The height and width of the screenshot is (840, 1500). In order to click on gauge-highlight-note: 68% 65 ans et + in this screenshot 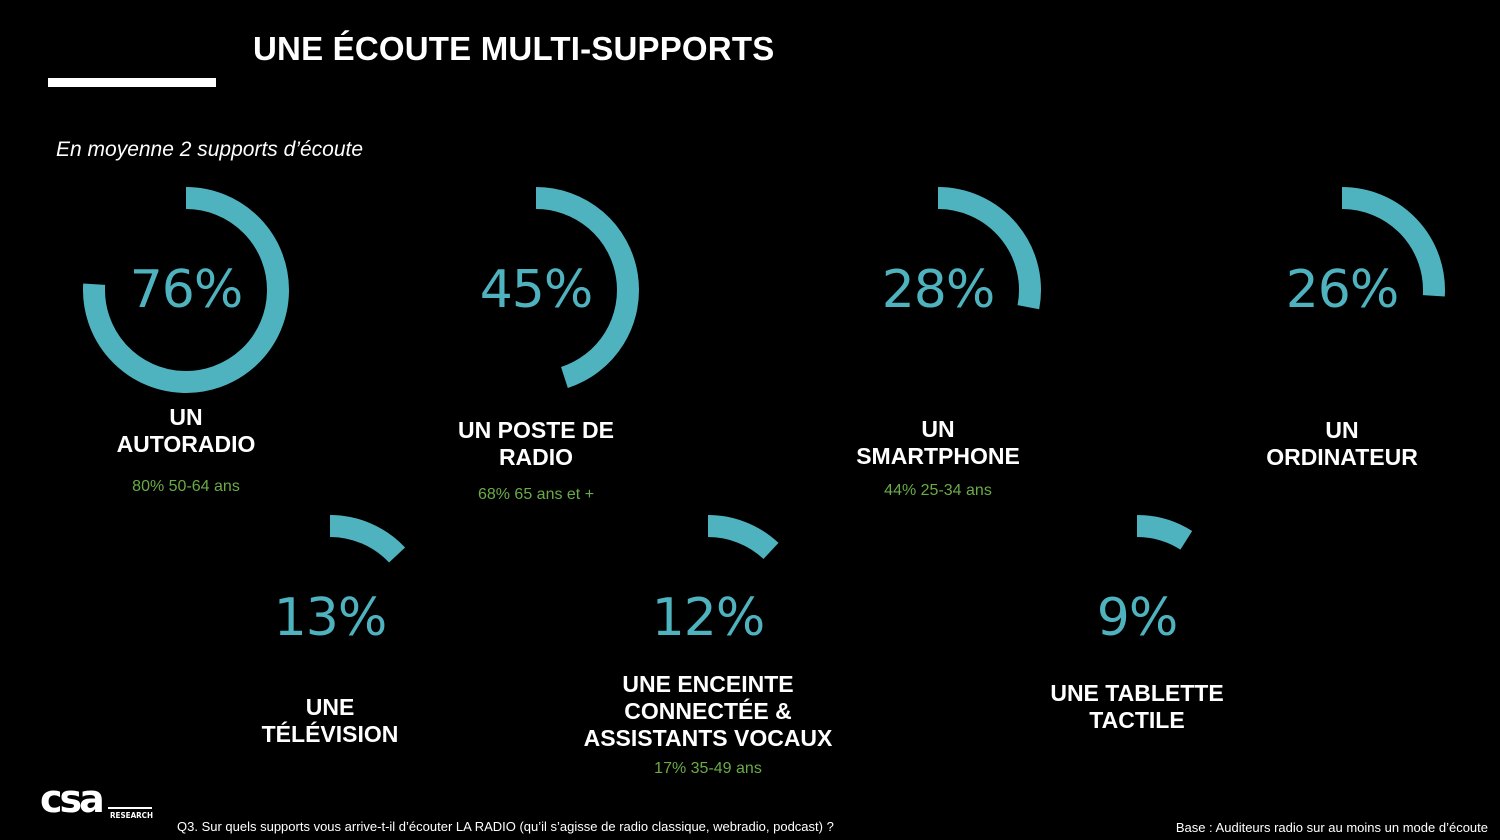, I will do `click(536, 494)`.